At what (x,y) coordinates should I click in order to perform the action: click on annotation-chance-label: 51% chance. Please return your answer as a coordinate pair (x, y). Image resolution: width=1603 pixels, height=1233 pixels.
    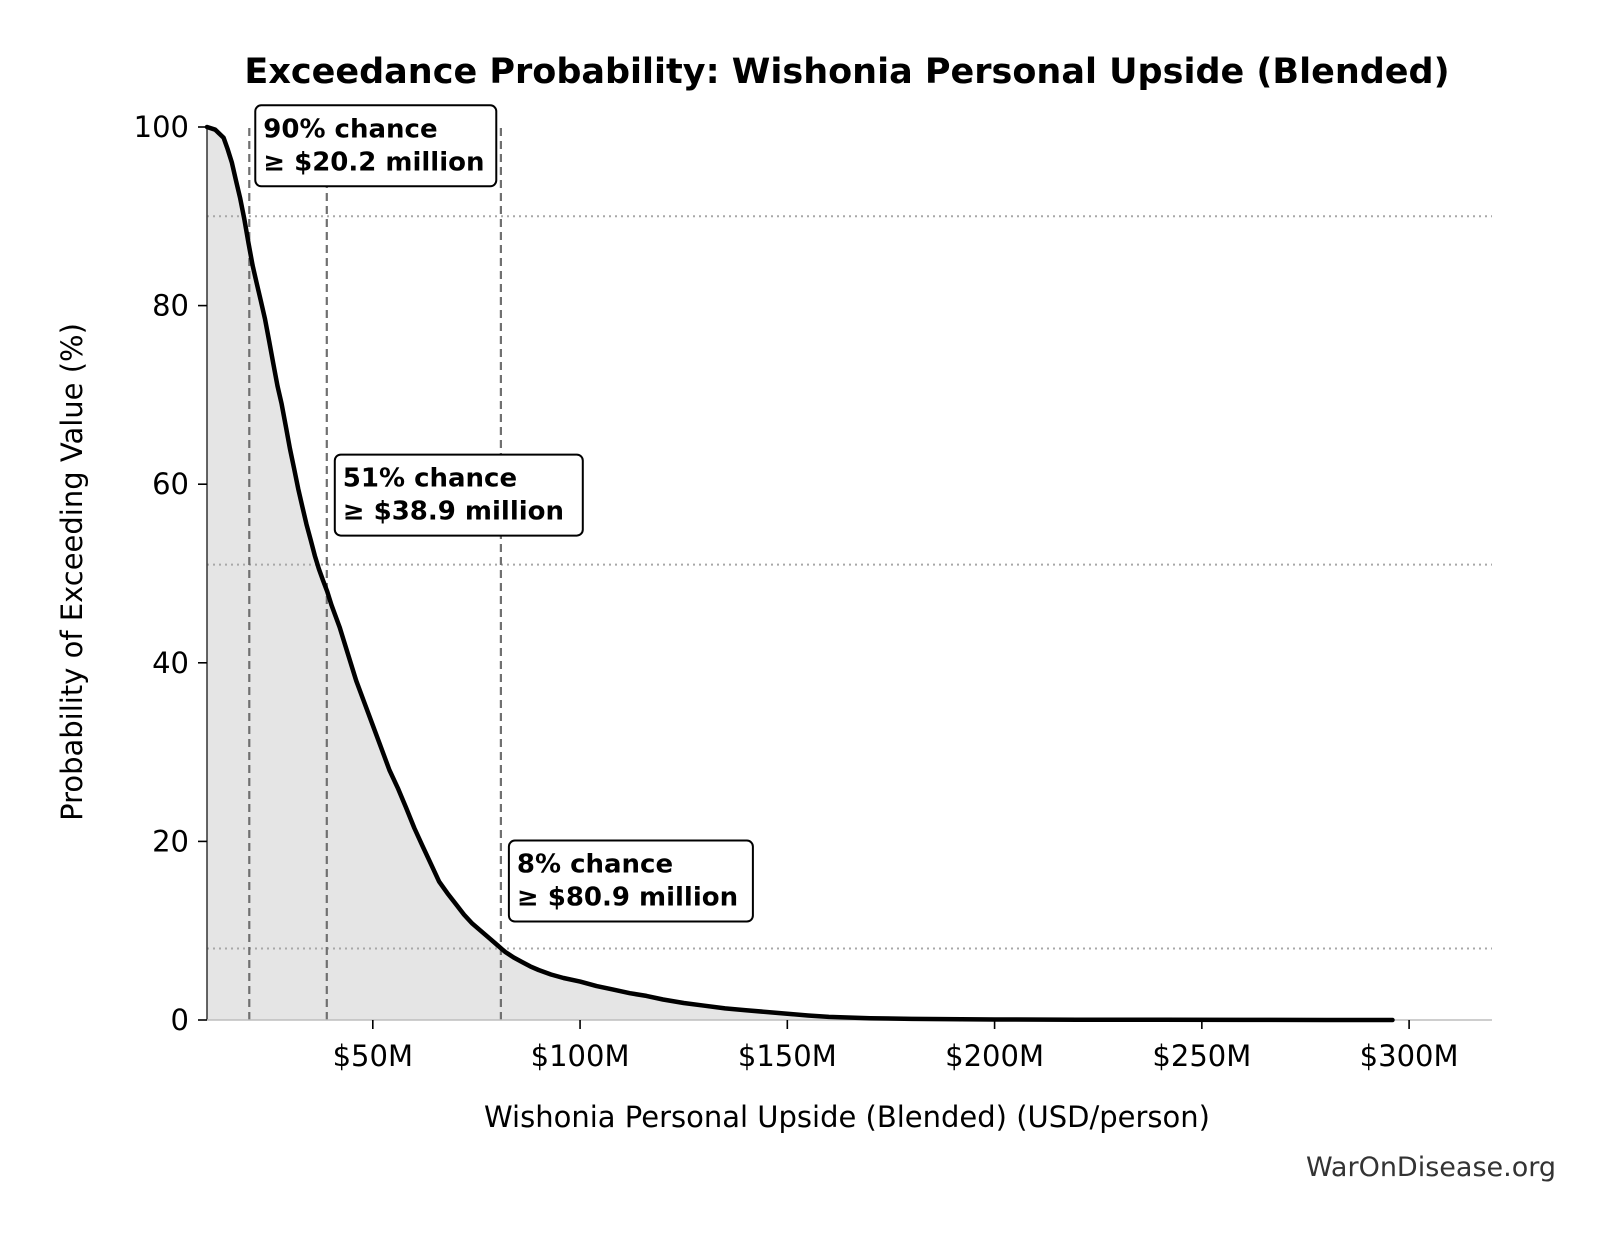
    Looking at the image, I should click on (430, 479).